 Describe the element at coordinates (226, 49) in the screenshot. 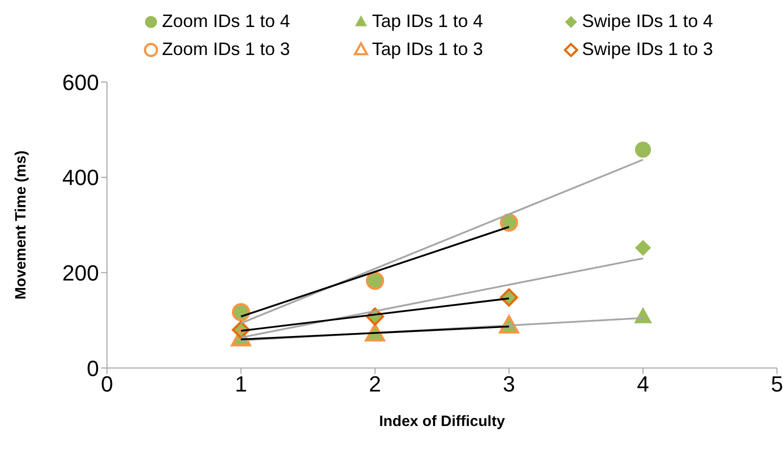

I see `legend-label: Zoom IDs 1 to 3` at that location.